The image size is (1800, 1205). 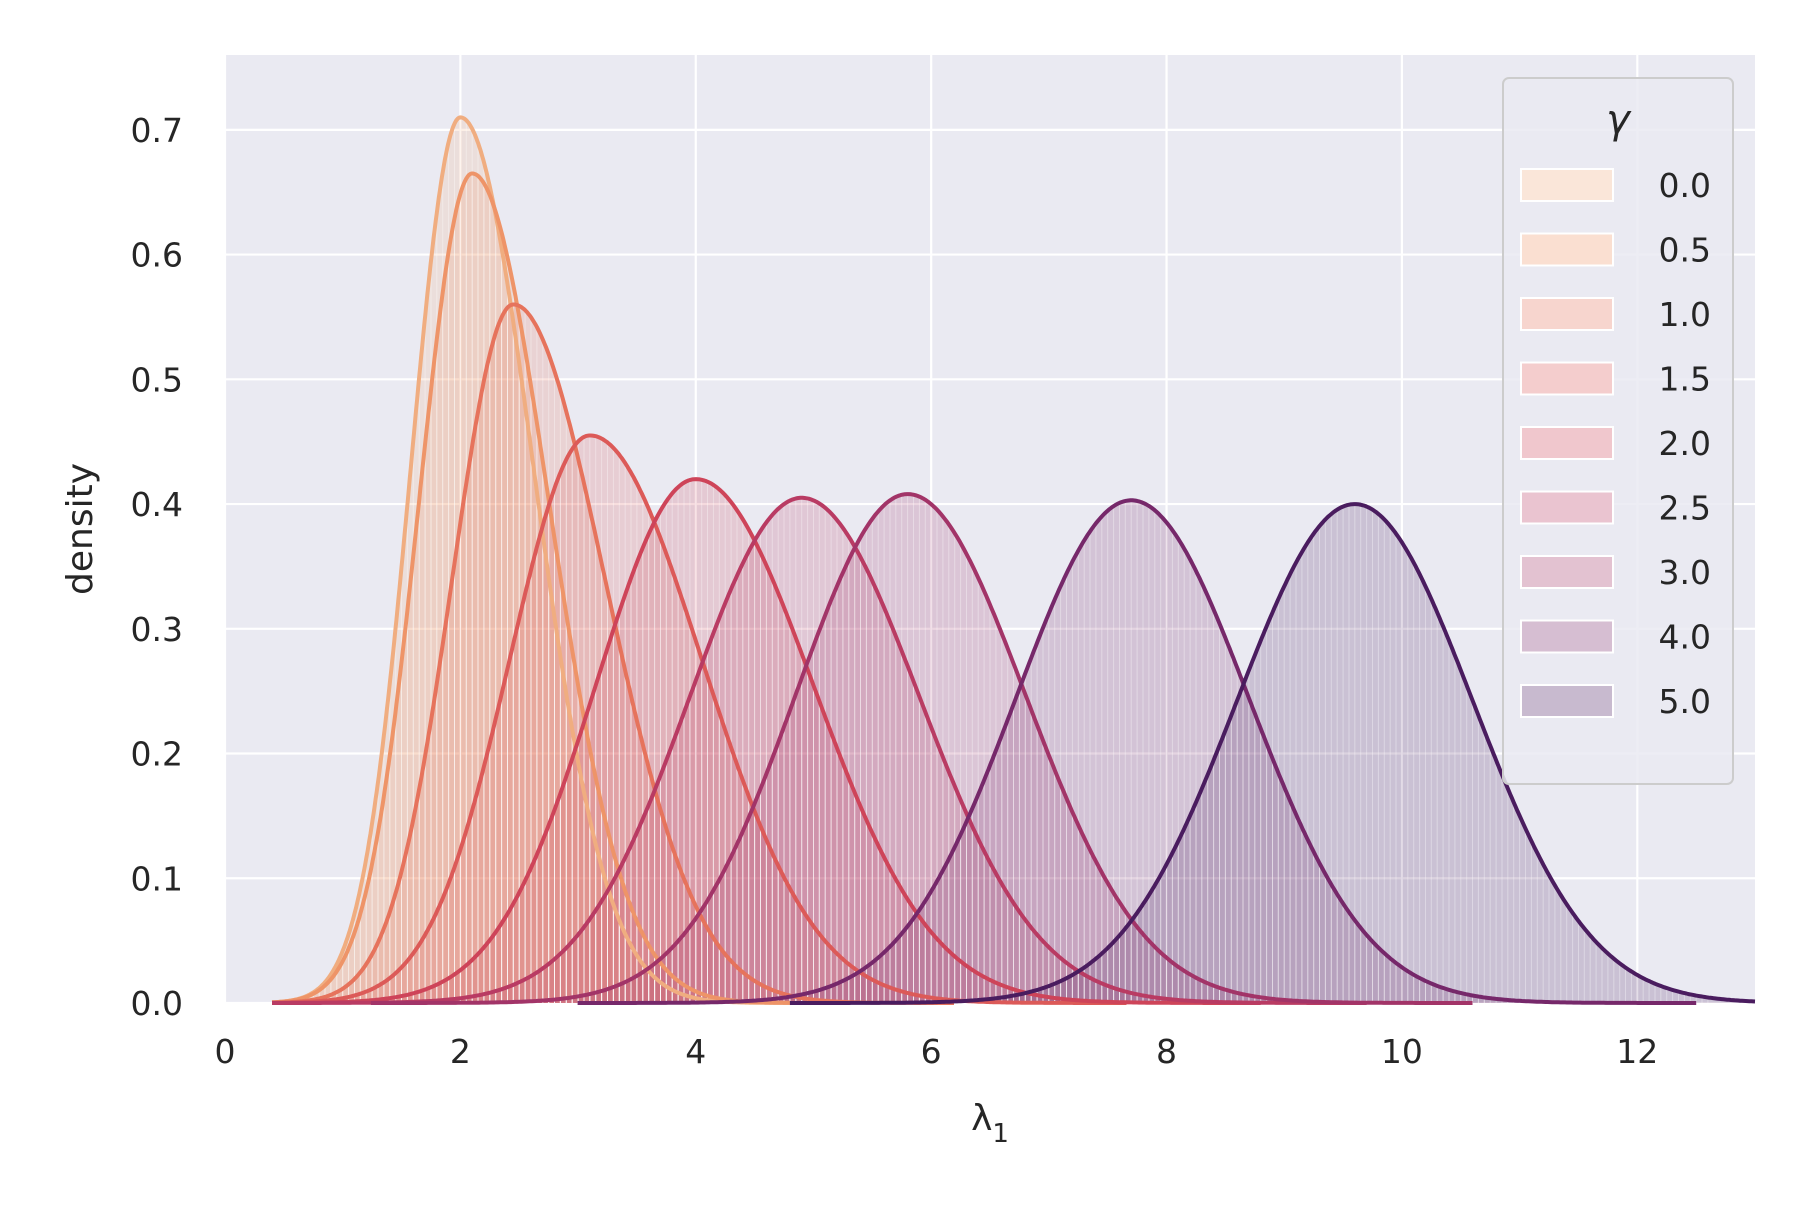 I want to click on y-tick-label: 0.5, so click(x=157, y=379).